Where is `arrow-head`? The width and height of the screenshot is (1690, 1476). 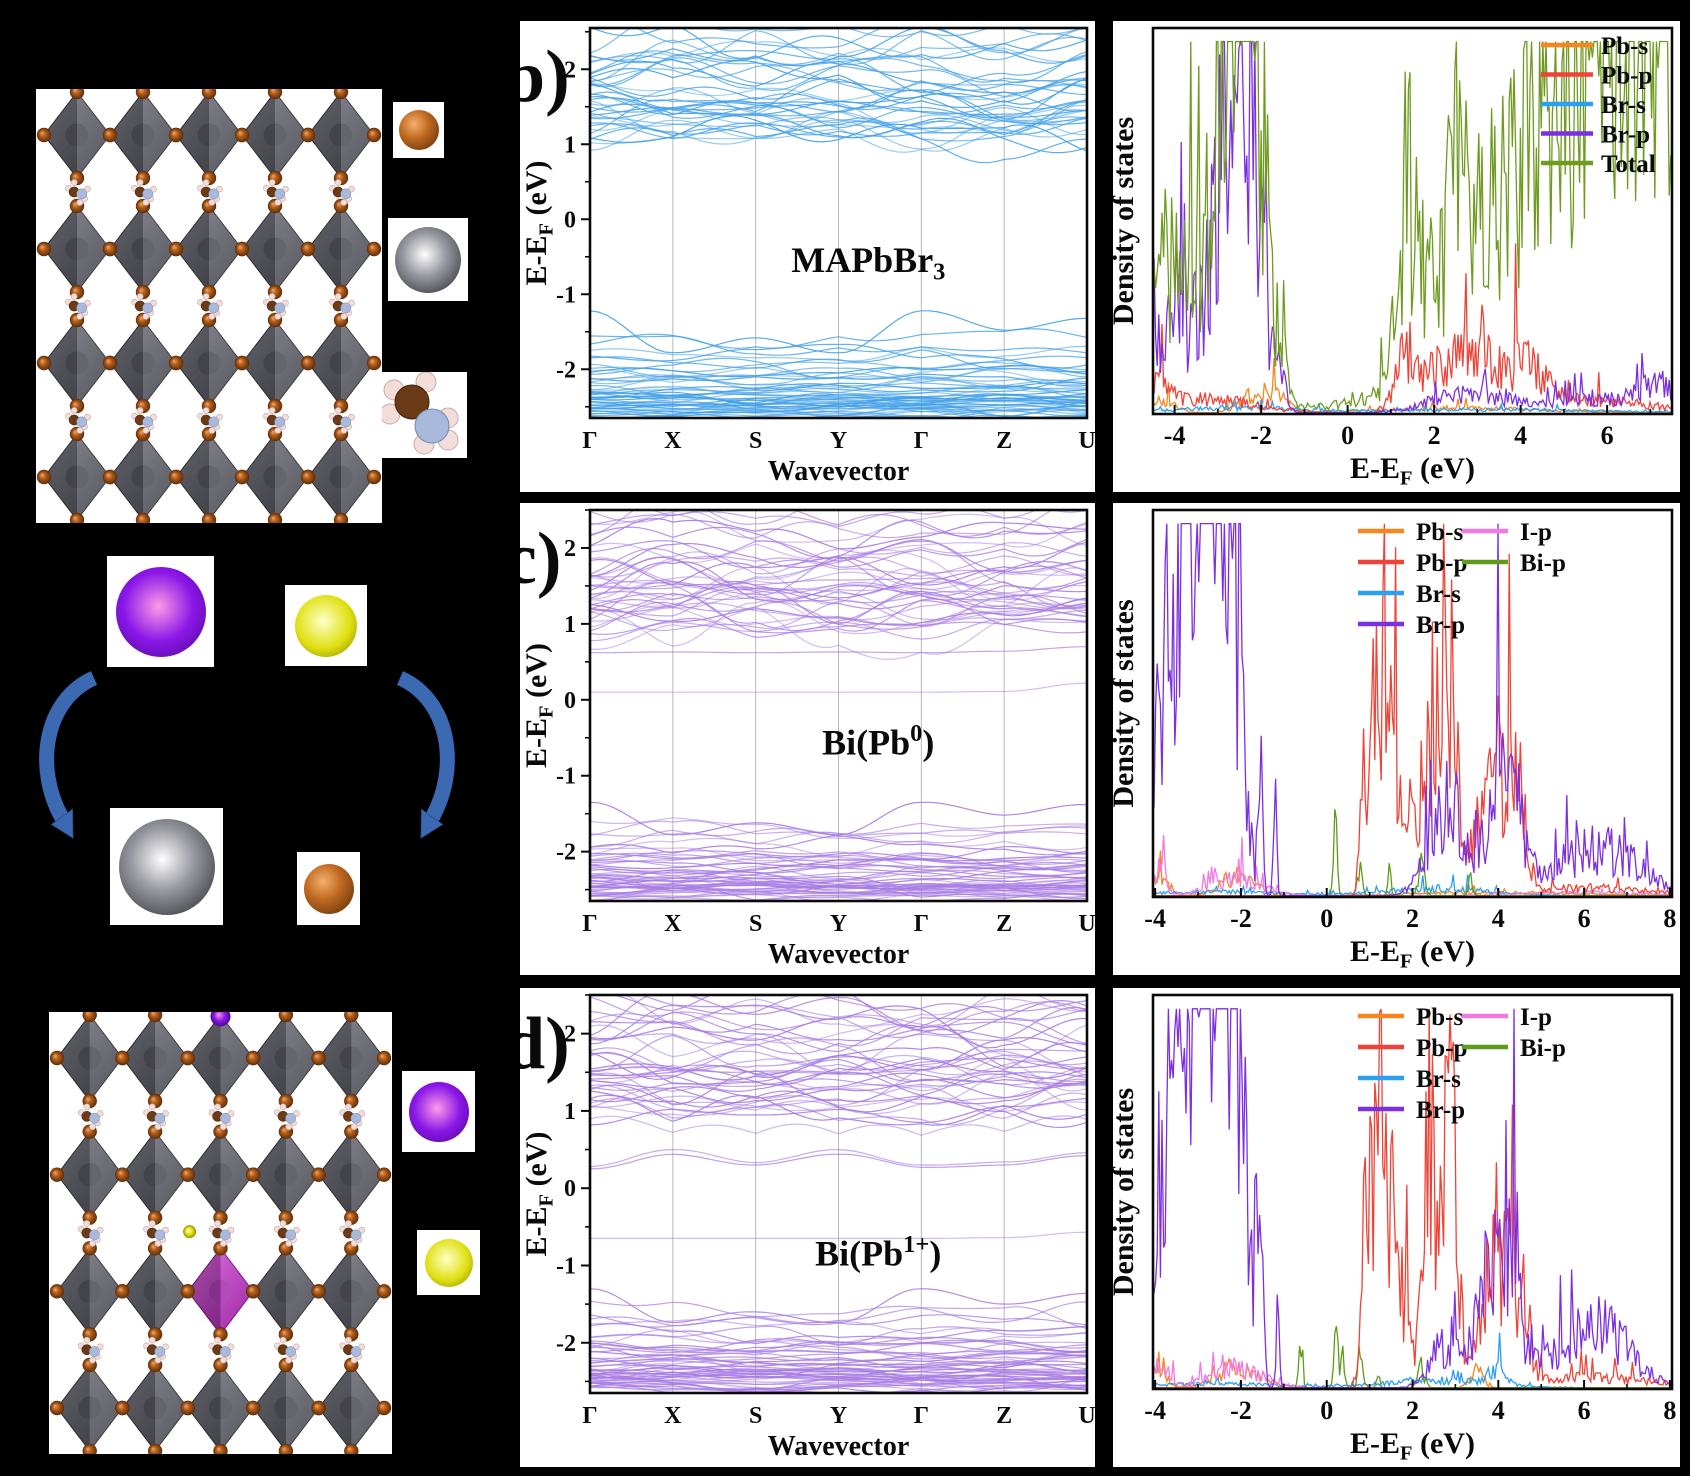 arrow-head is located at coordinates (432, 823).